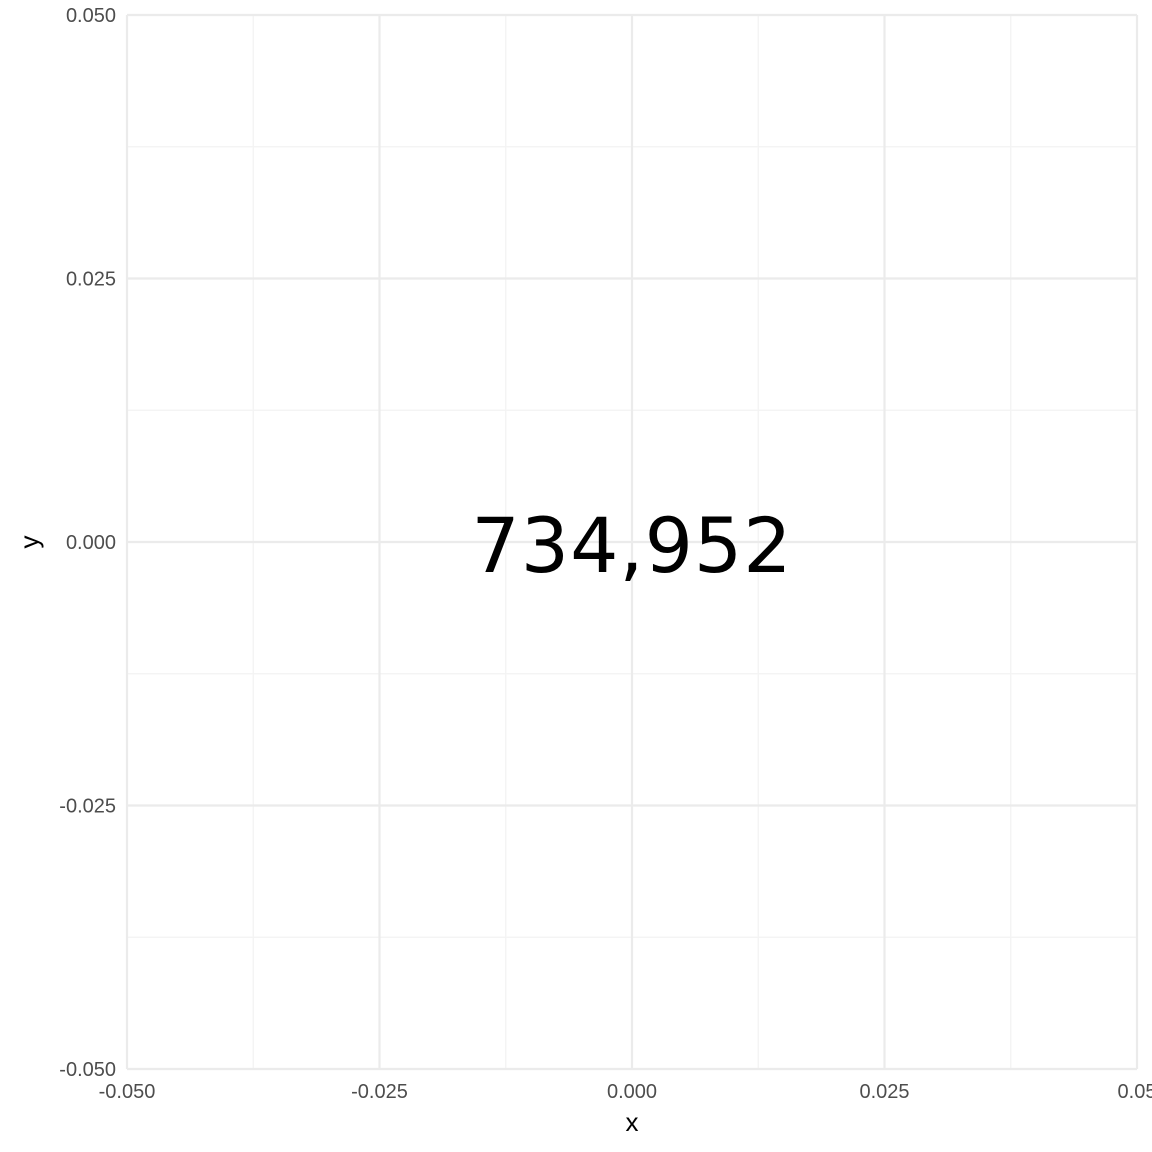 The image size is (1152, 1152). What do you see at coordinates (127, 1092) in the screenshot?
I see `x-tick-label: -0.050` at bounding box center [127, 1092].